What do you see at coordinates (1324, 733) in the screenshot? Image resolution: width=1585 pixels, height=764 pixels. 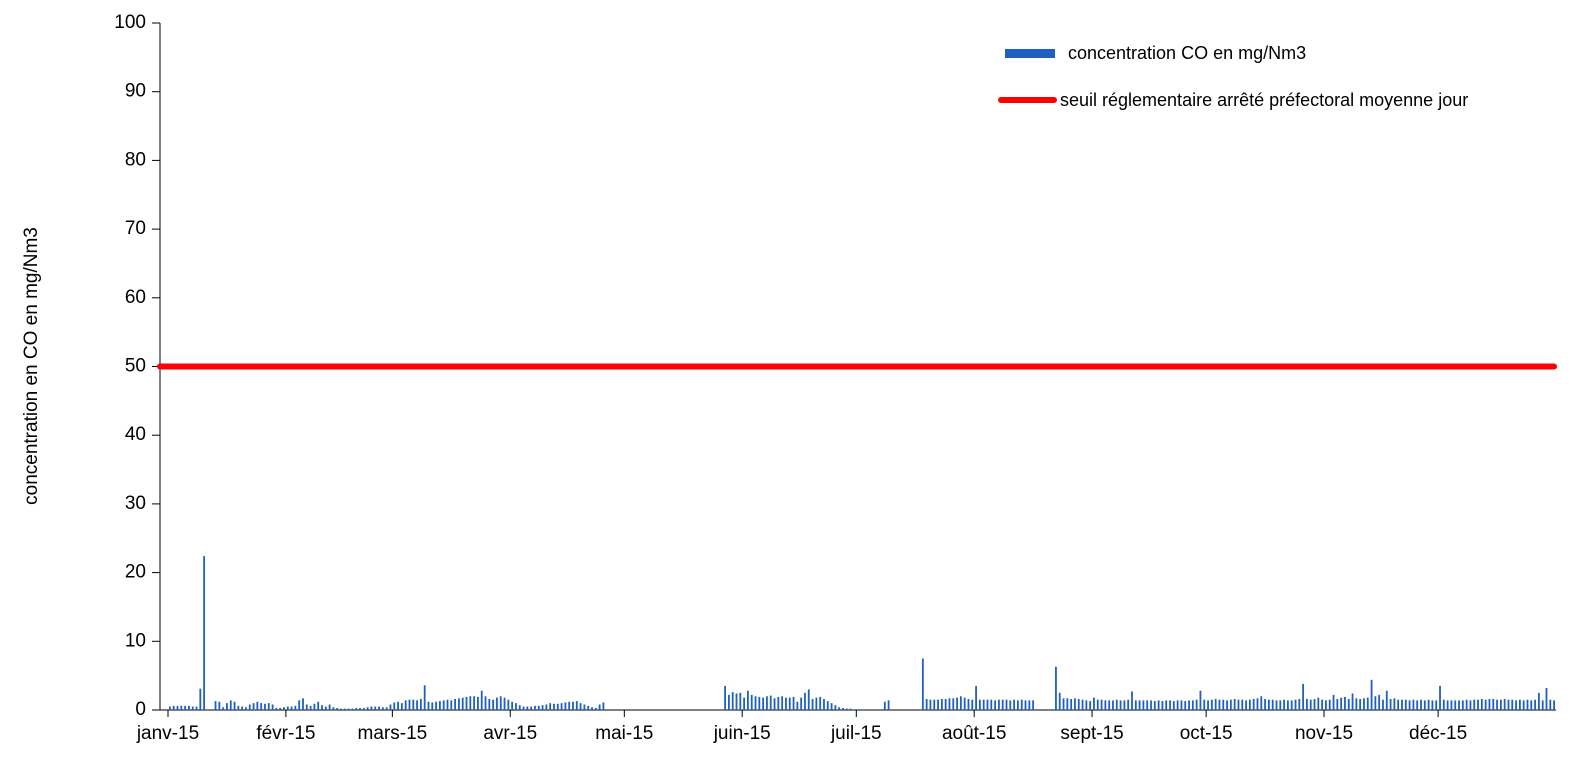 I see `x-tick-label: nov-15` at bounding box center [1324, 733].